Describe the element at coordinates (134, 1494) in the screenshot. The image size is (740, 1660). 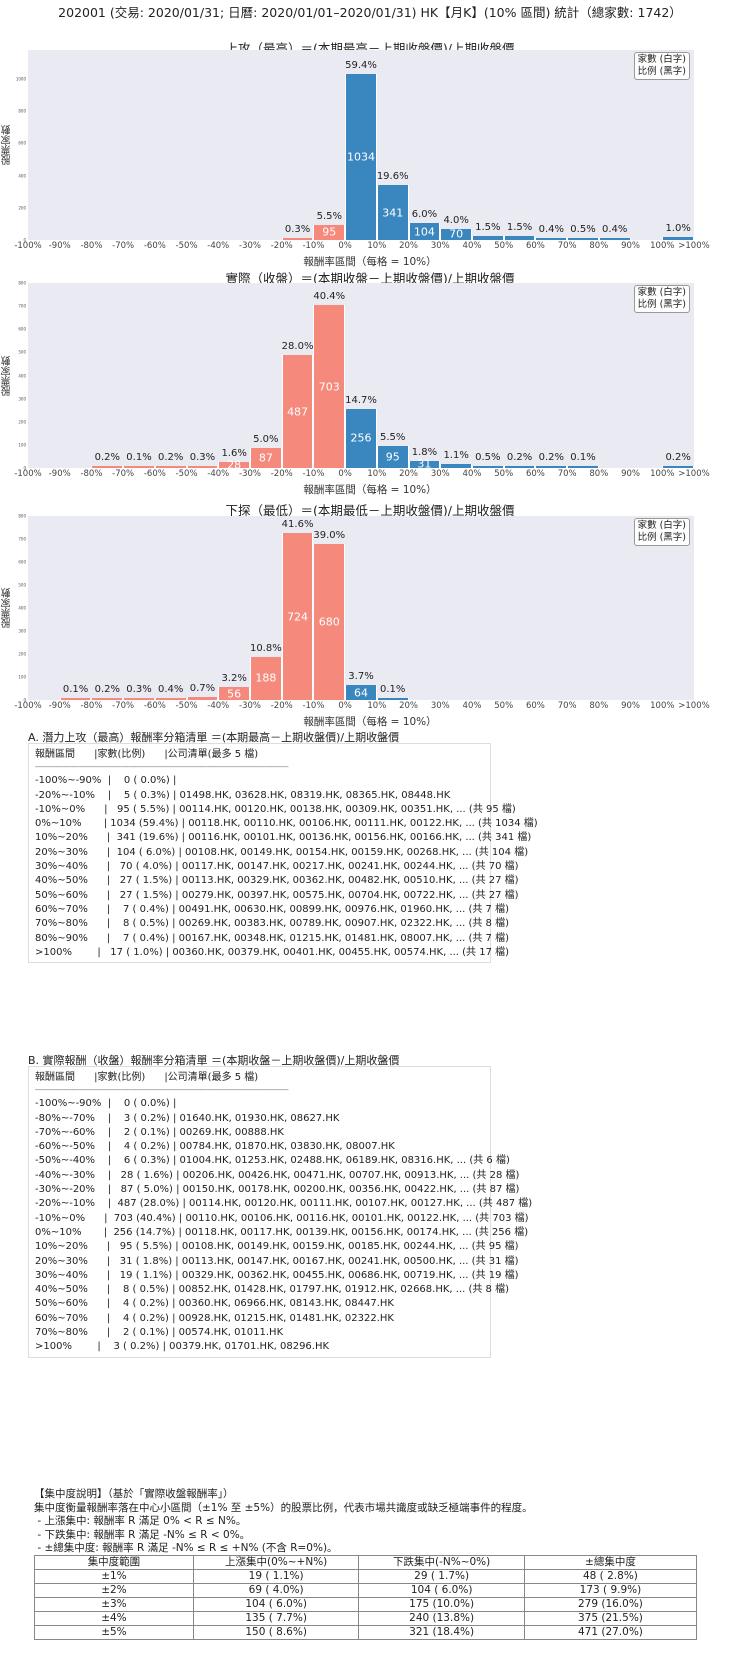
I see `concentration-heading: 【集中度說明】（基於「實際收盤報酬率」）` at that location.